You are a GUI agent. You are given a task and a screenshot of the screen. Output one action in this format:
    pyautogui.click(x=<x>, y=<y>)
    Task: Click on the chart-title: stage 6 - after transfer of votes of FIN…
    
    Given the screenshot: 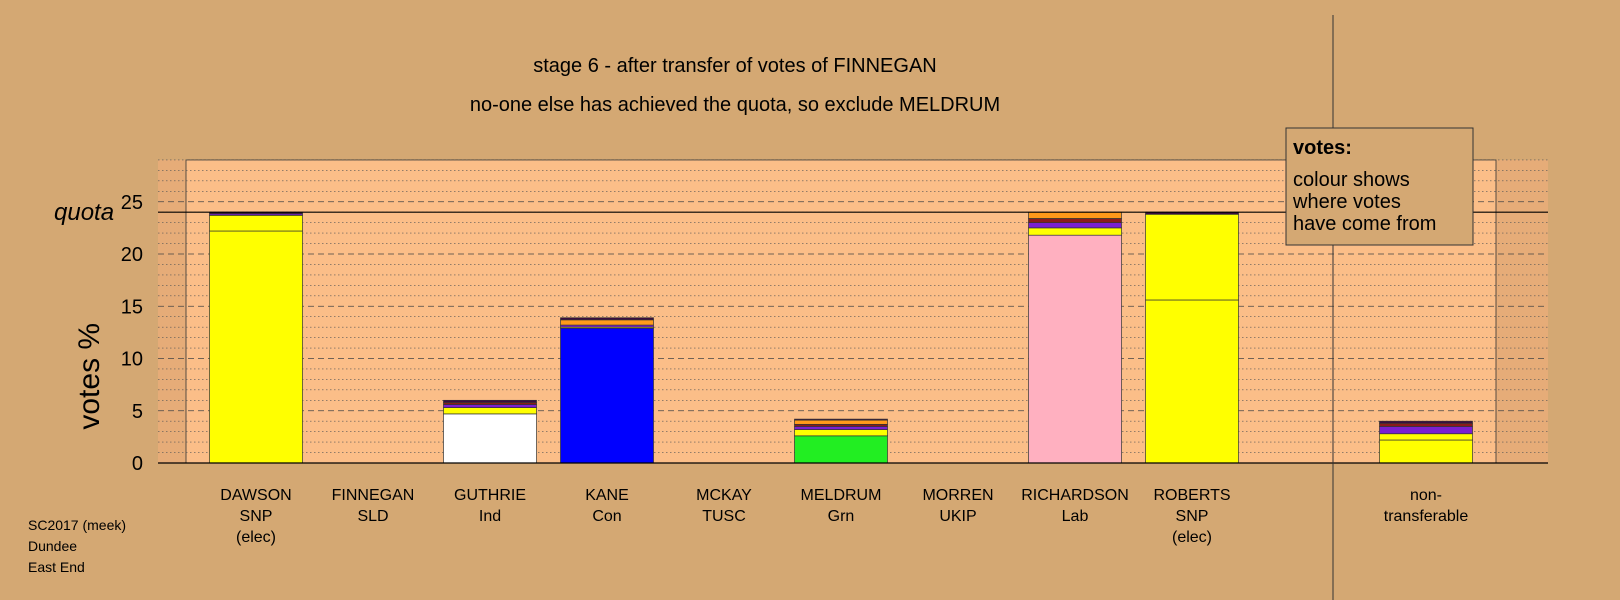 What is the action you would take?
    pyautogui.click(x=735, y=66)
    